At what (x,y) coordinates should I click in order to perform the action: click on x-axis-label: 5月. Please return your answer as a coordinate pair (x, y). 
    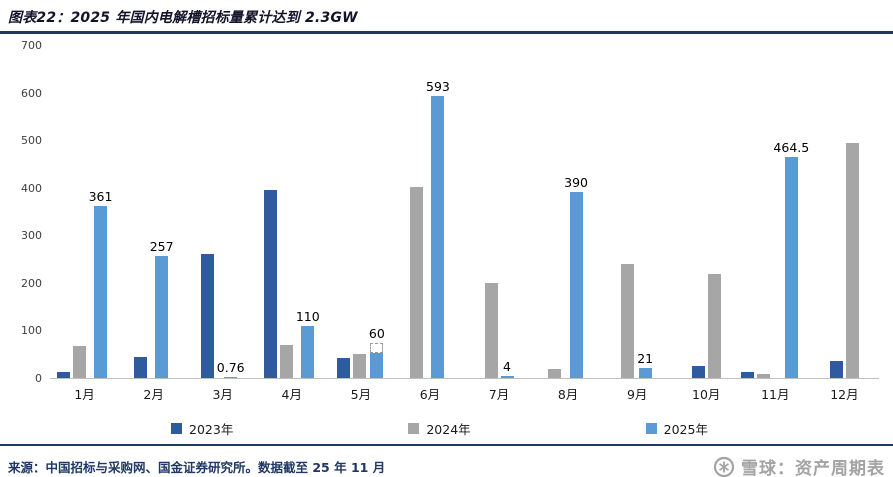
    Looking at the image, I should click on (361, 394).